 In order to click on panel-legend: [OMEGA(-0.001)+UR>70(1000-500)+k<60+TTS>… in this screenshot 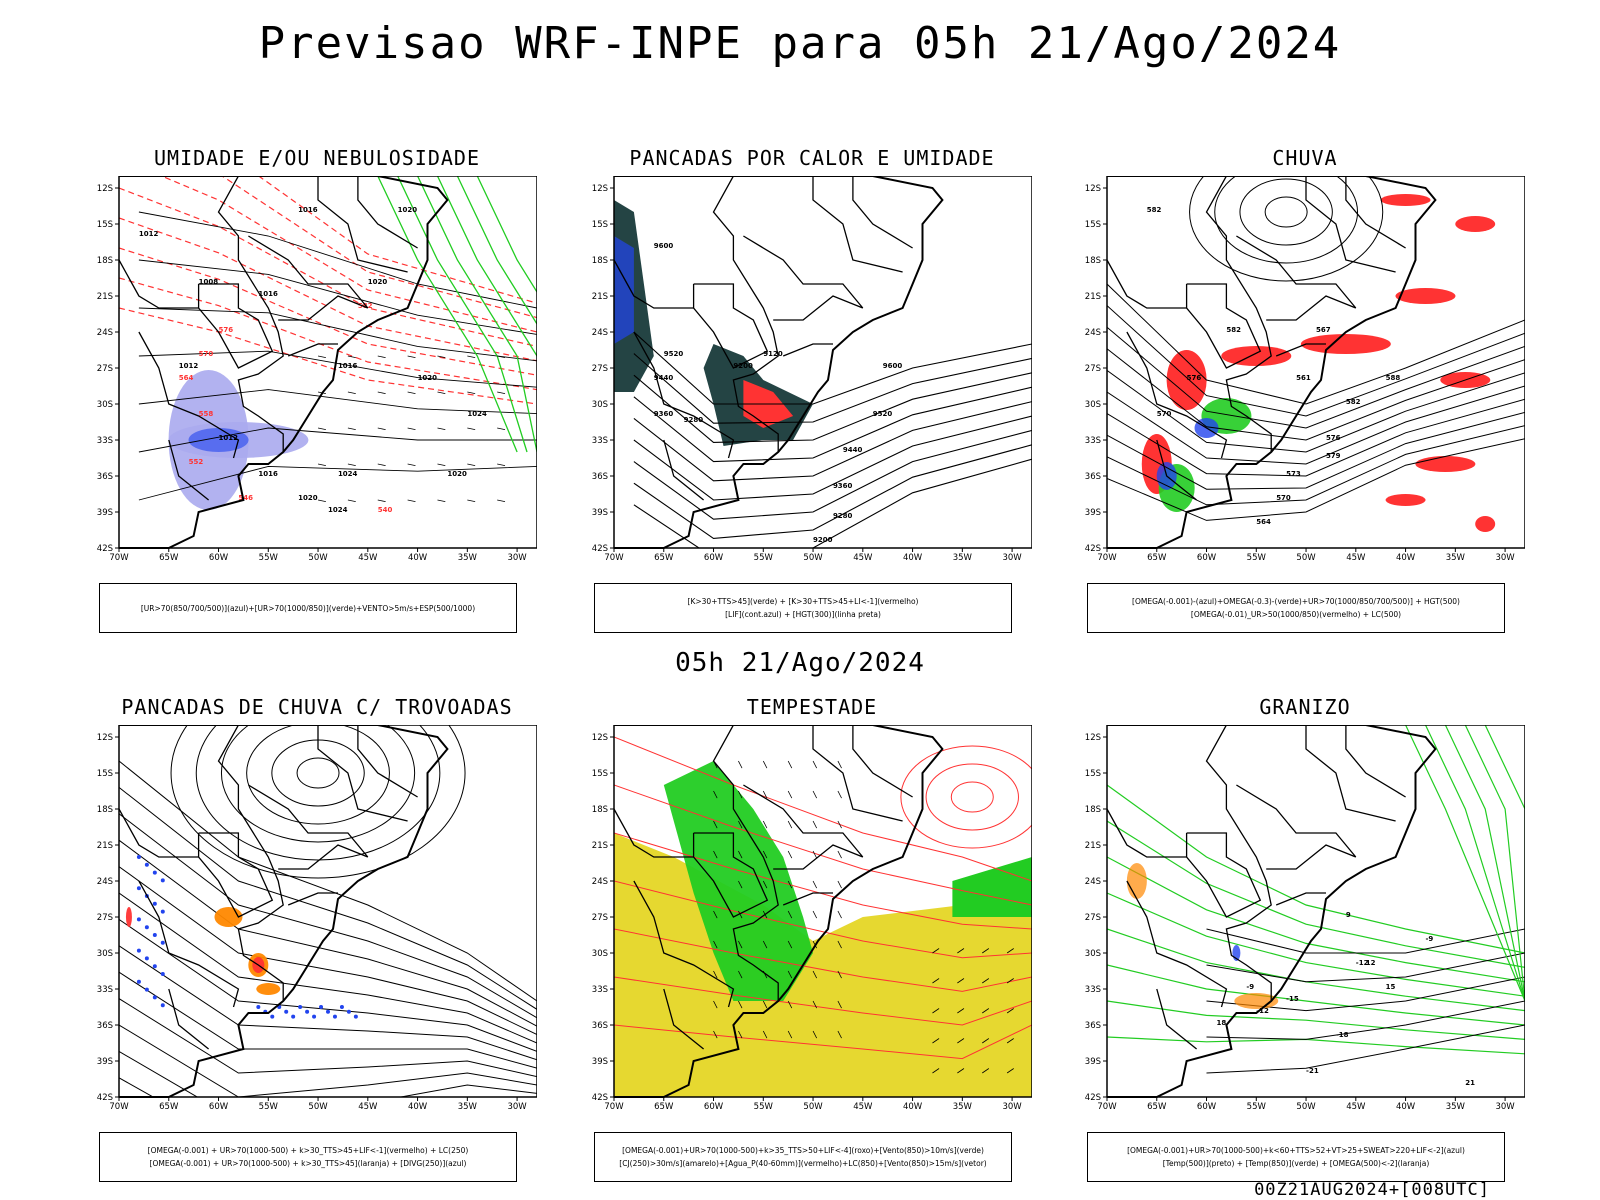, I will do `click(1296, 1157)`.